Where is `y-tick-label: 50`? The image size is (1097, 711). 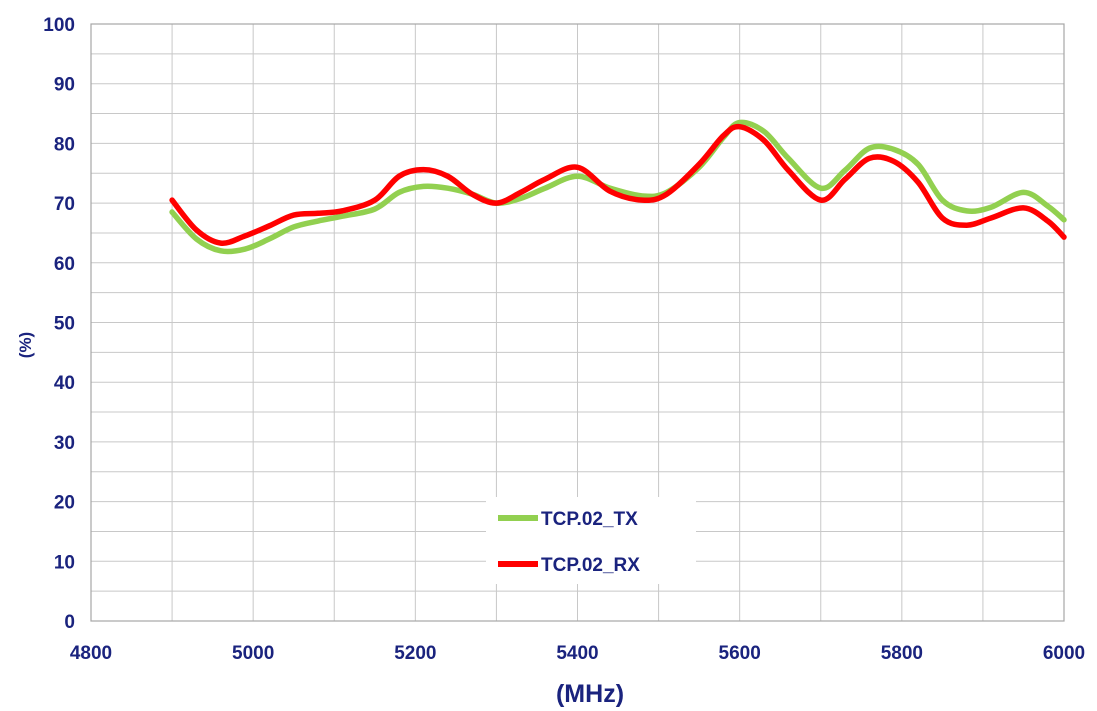
y-tick-label: 50 is located at coordinates (64, 324).